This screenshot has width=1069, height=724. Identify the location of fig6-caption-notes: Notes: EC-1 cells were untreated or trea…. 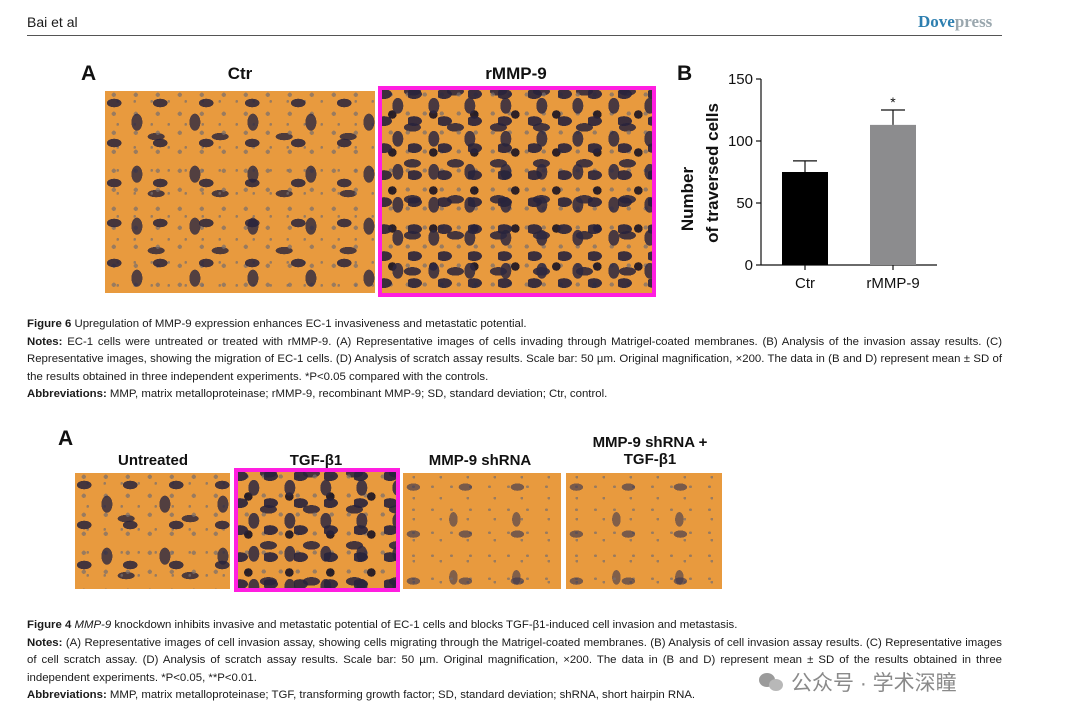
(514, 360).